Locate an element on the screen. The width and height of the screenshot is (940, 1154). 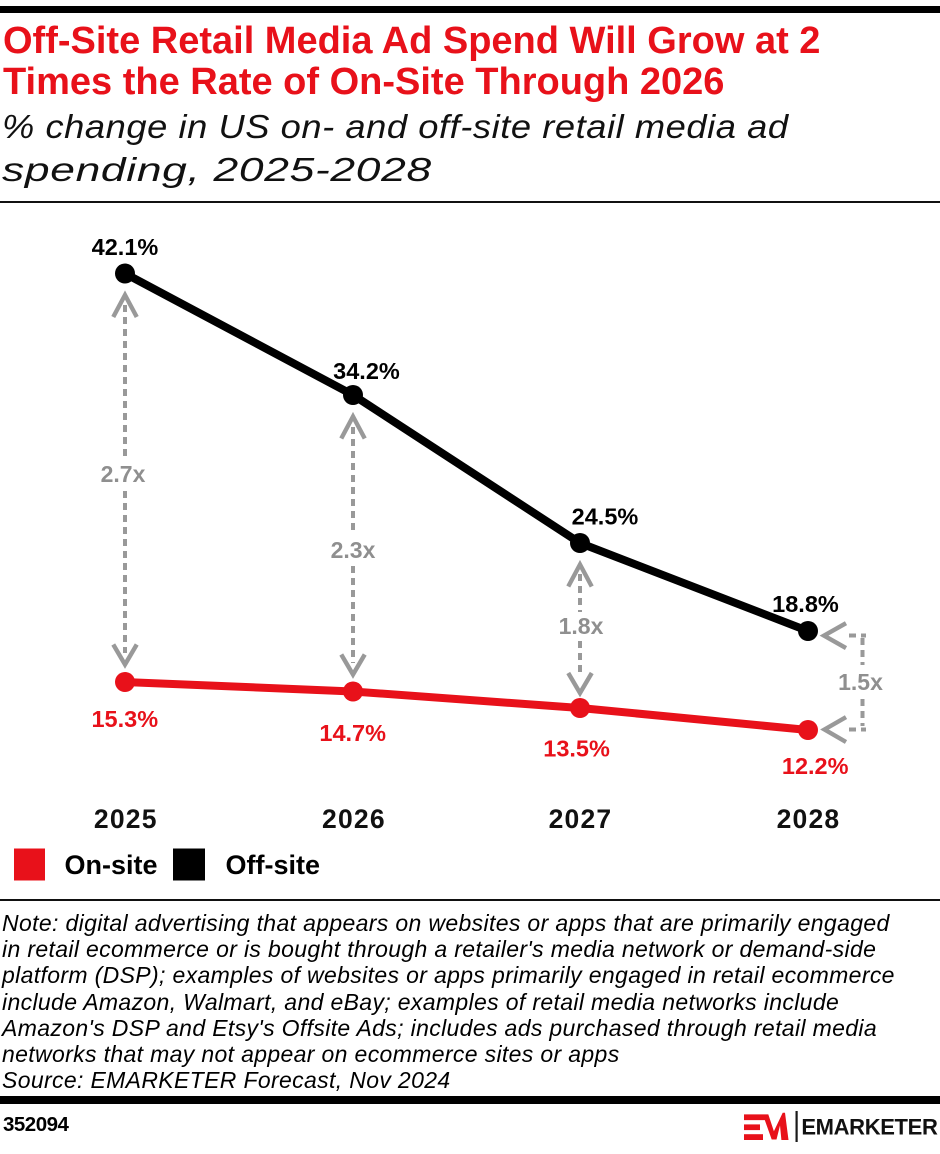
svg-text: 2.3x is located at coordinates (353, 550).